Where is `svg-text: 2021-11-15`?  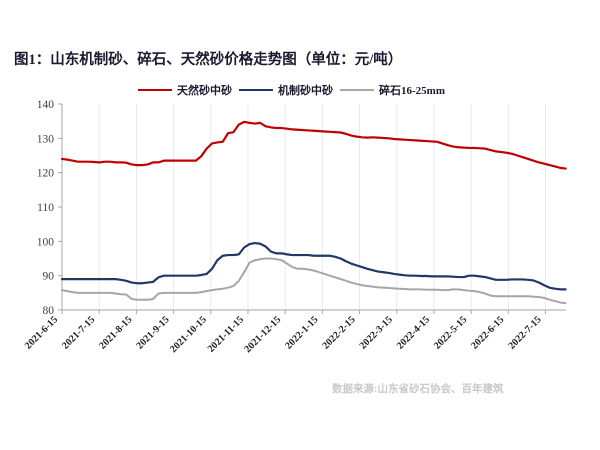 svg-text: 2021-11-15 is located at coordinates (226, 334).